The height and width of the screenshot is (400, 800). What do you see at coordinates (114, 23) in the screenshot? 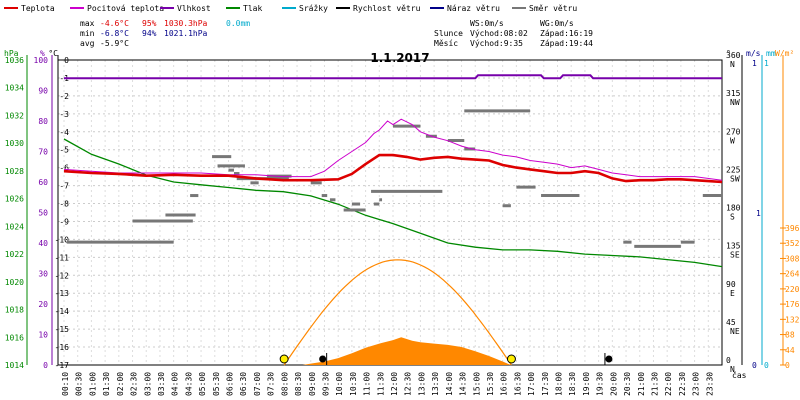
I see `stat-max-temp: -4.6°C` at bounding box center [114, 23].